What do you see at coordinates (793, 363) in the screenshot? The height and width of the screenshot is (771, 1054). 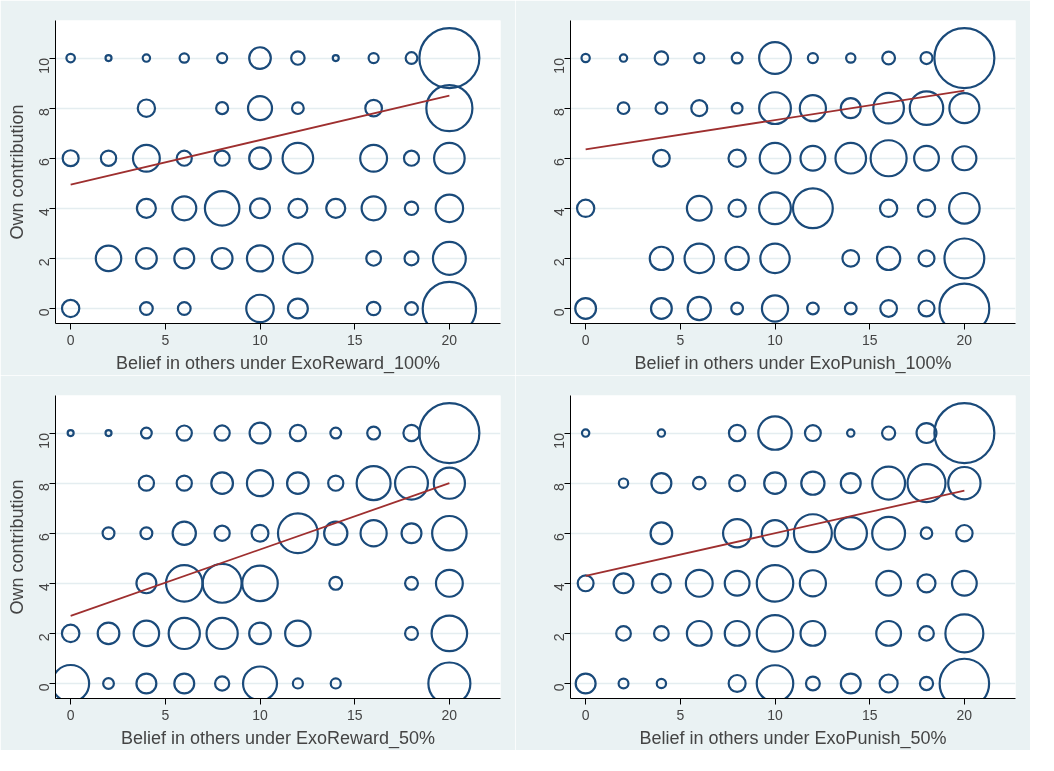 I see `x-axis-title: Belief in others under ExoPunish_100%` at bounding box center [793, 363].